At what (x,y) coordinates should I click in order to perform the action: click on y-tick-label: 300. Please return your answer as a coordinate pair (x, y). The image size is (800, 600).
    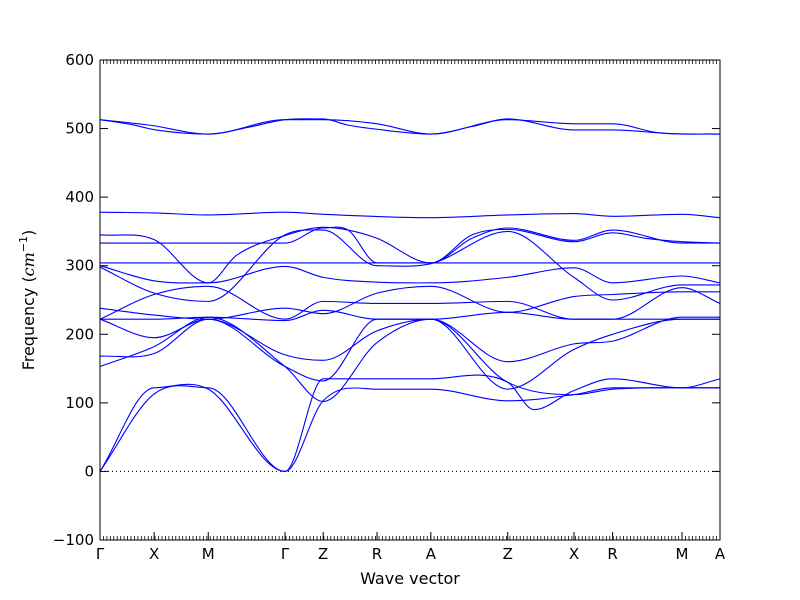
    Looking at the image, I should click on (79, 266).